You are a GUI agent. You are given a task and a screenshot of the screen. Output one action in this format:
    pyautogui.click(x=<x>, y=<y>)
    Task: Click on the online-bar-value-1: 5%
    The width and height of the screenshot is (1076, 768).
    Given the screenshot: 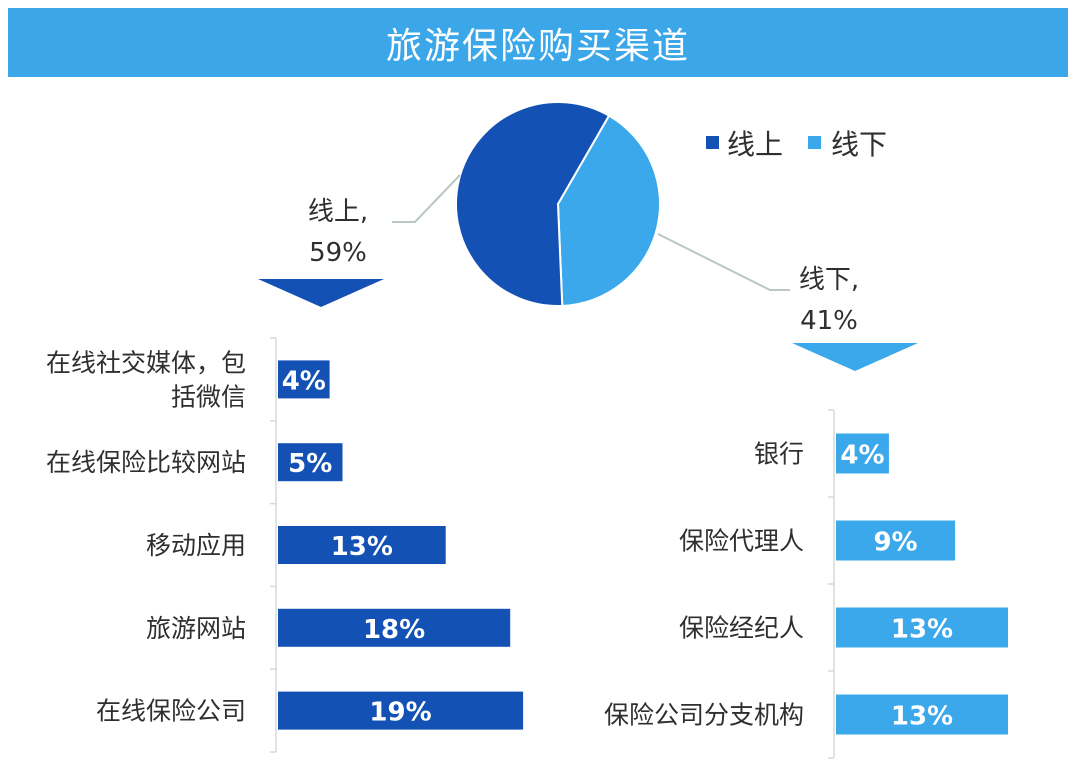 What is the action you would take?
    pyautogui.click(x=310, y=464)
    